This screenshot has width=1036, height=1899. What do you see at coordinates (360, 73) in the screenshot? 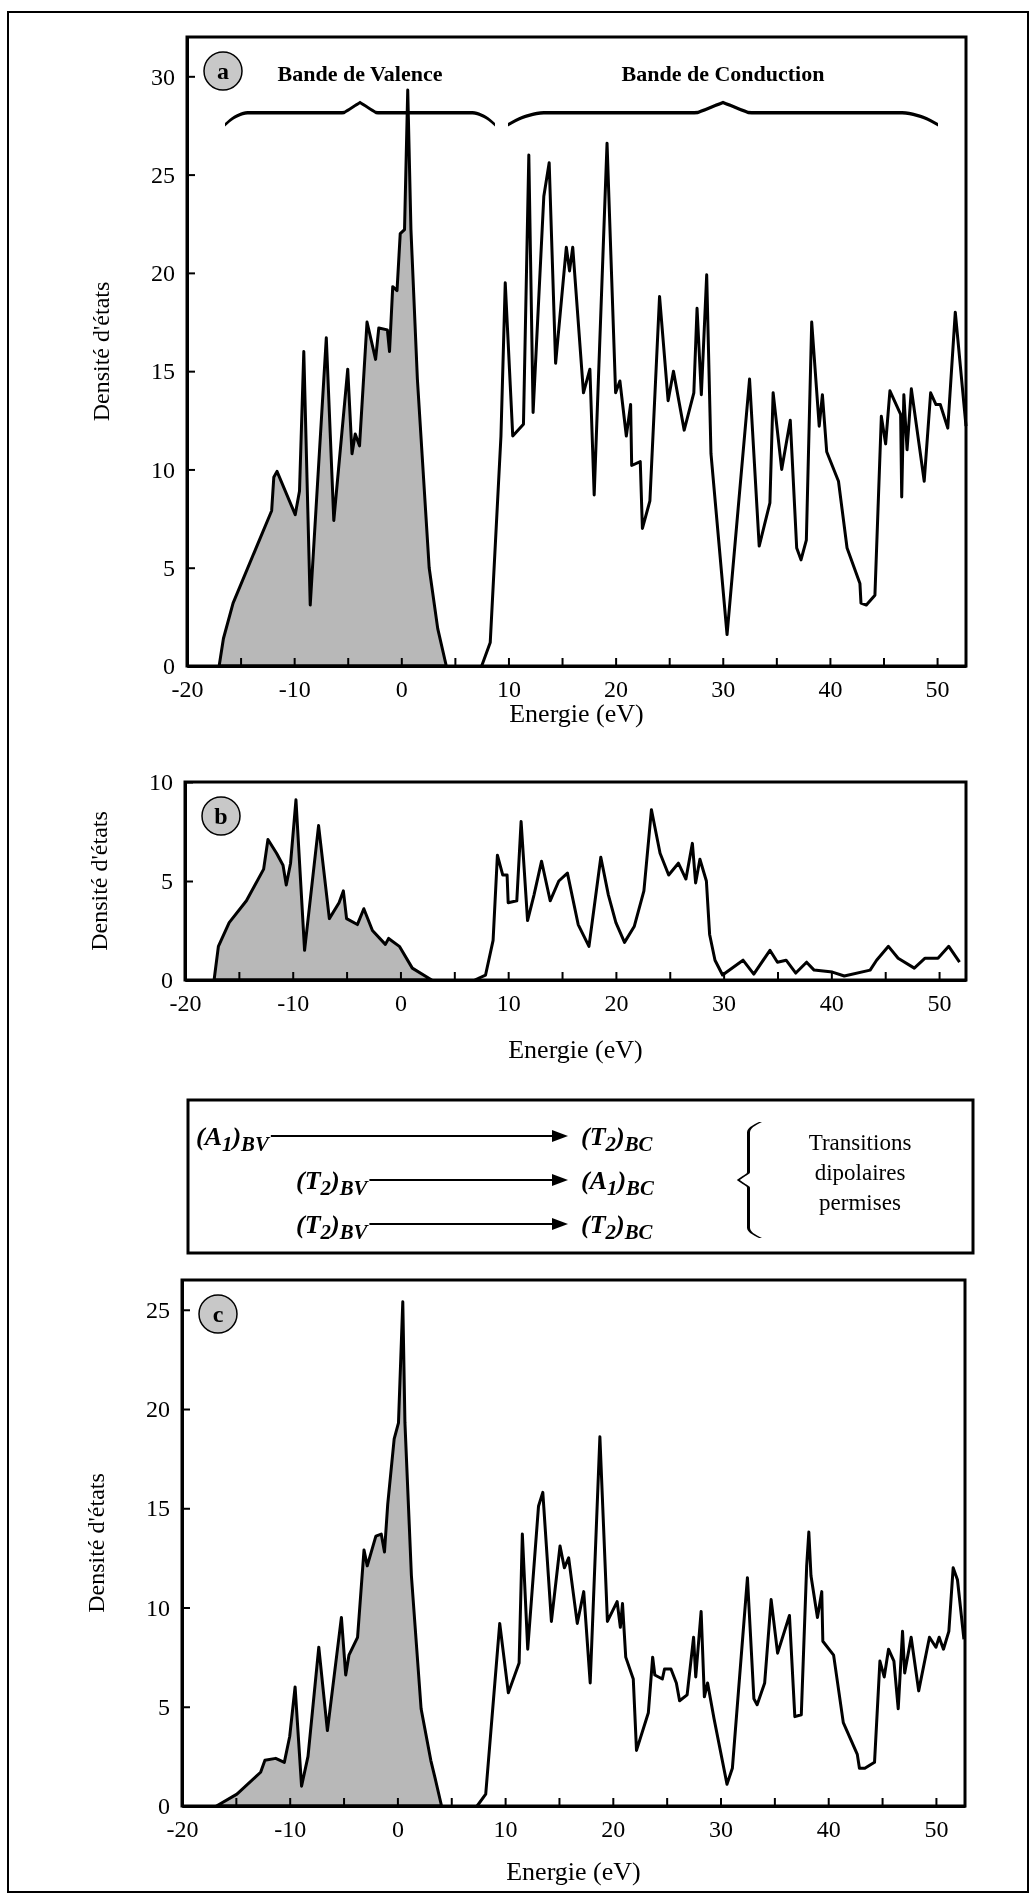
I see `annotation: Bande de Valence` at bounding box center [360, 73].